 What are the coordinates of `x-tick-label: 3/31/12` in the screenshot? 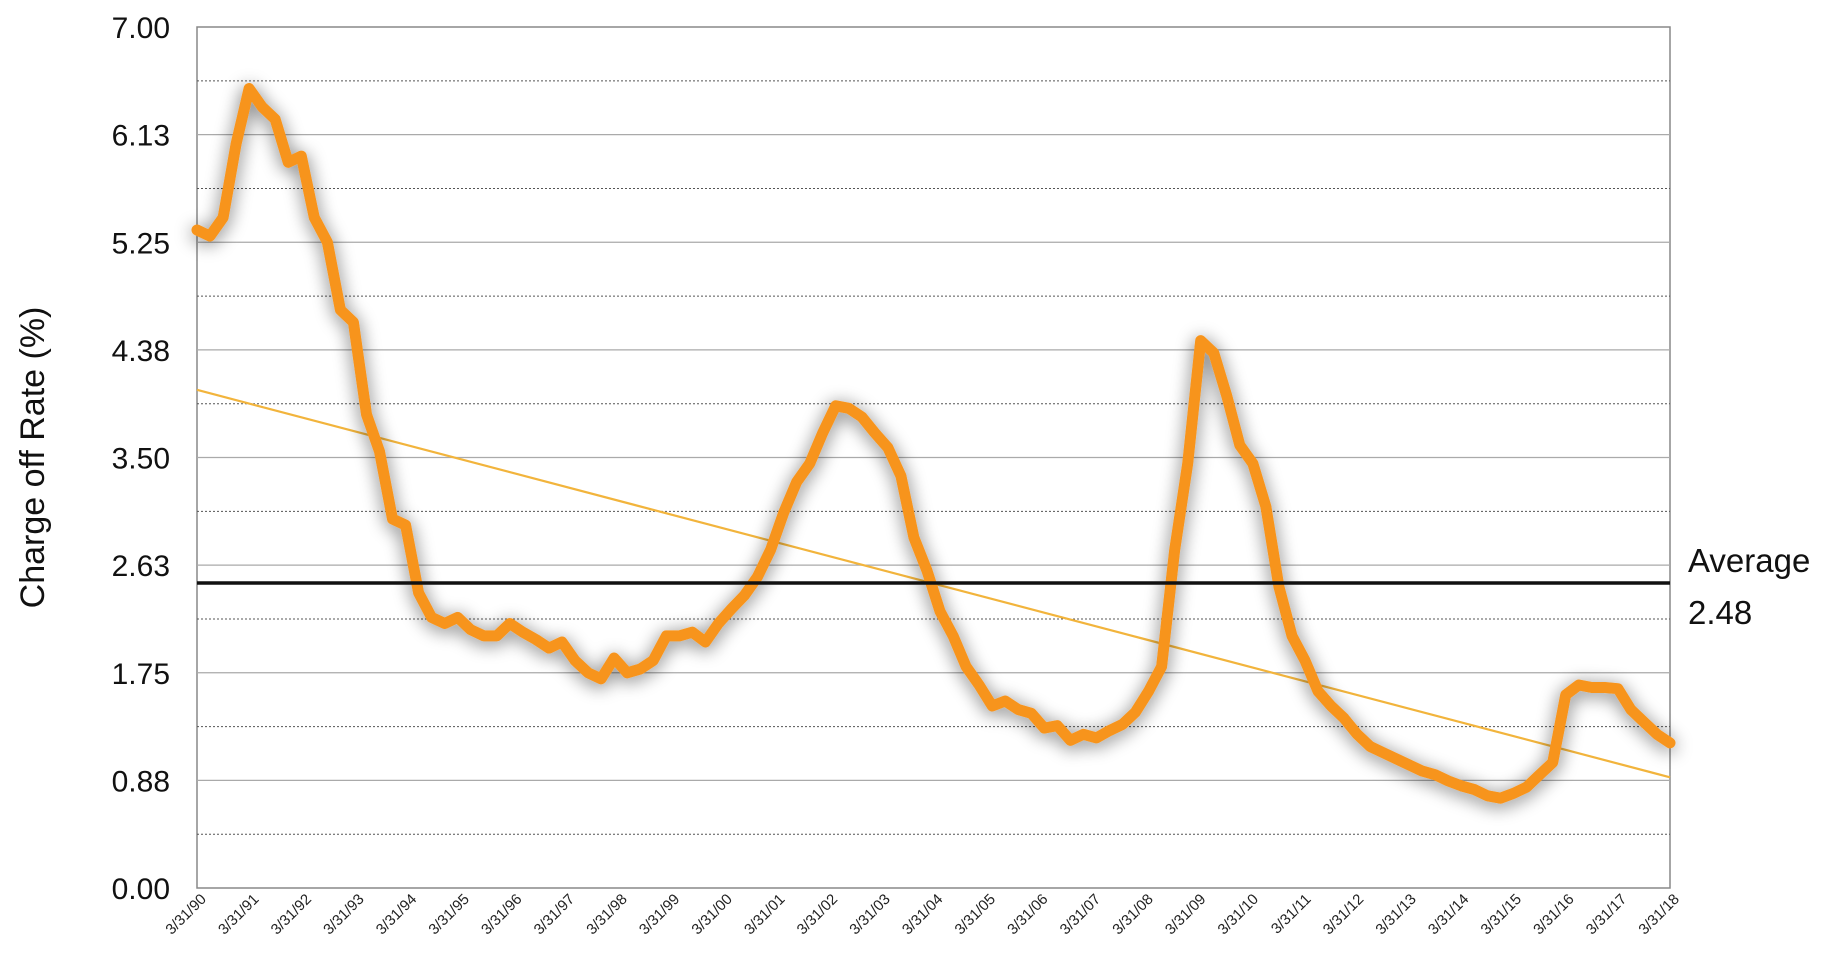 It's located at (1343, 914).